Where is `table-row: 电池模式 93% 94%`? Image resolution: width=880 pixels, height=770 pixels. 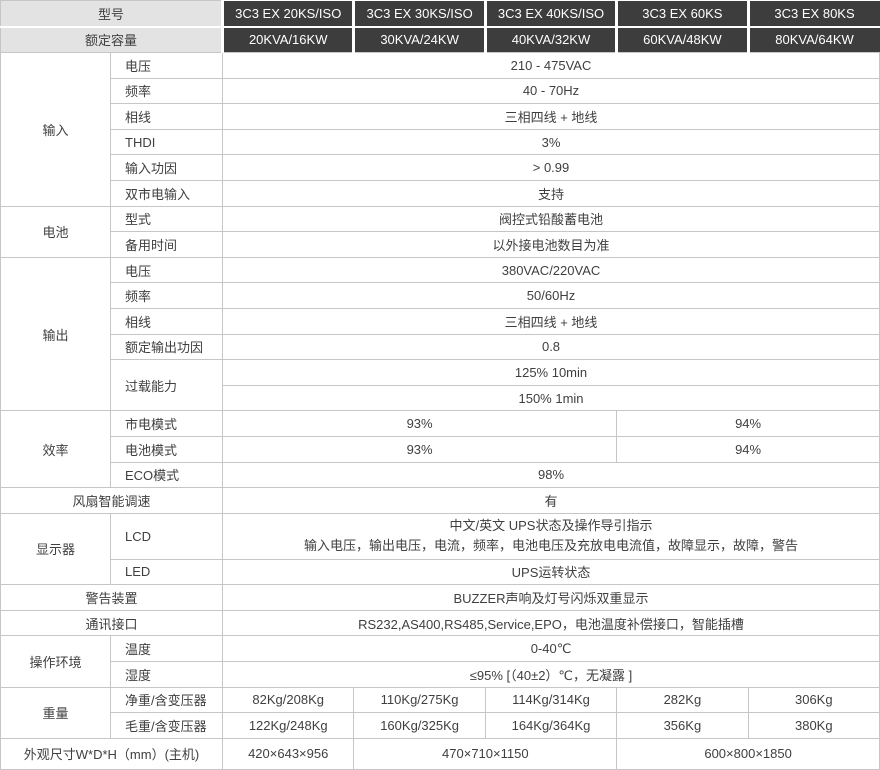
table-row: 电池模式 93% 94% is located at coordinates (440, 449).